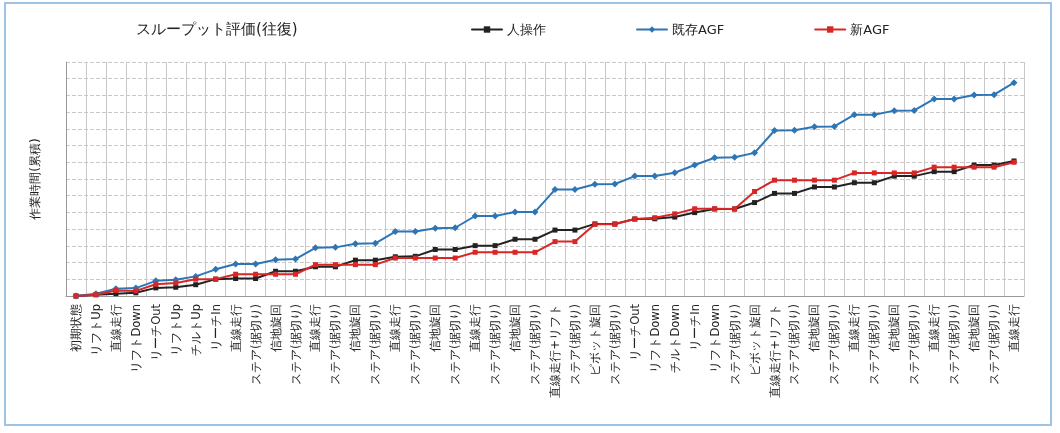  I want to click on x-tick-label: 初期状態, so click(75, 328).